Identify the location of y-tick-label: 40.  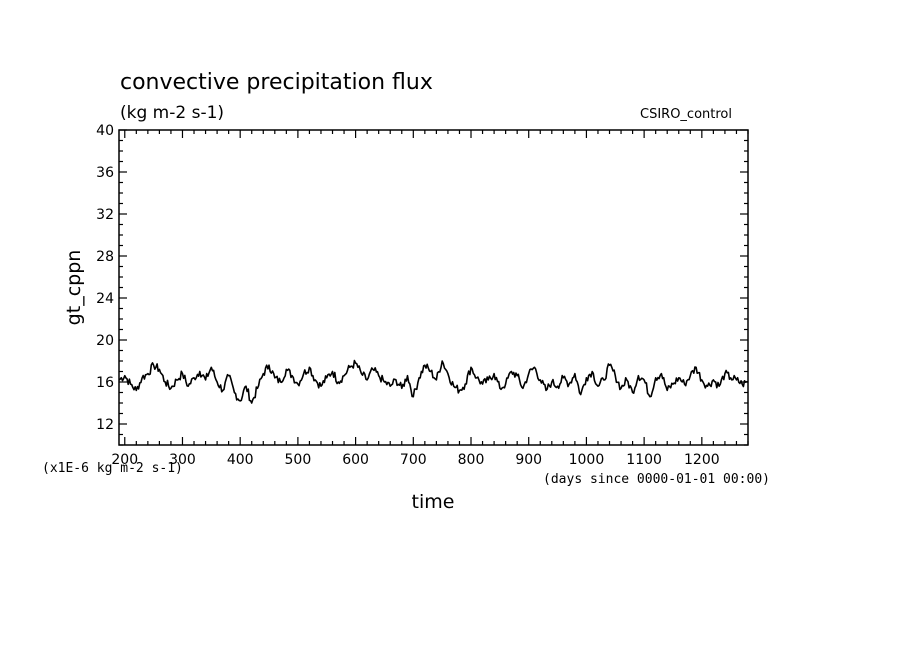
(105, 131).